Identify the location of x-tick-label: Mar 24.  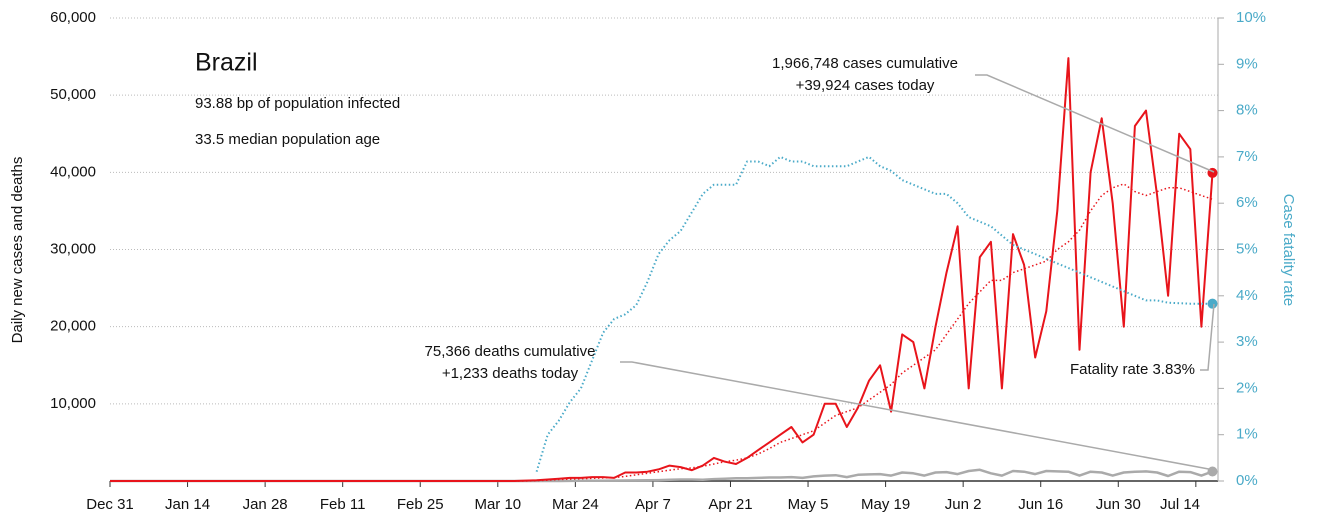
(575, 504).